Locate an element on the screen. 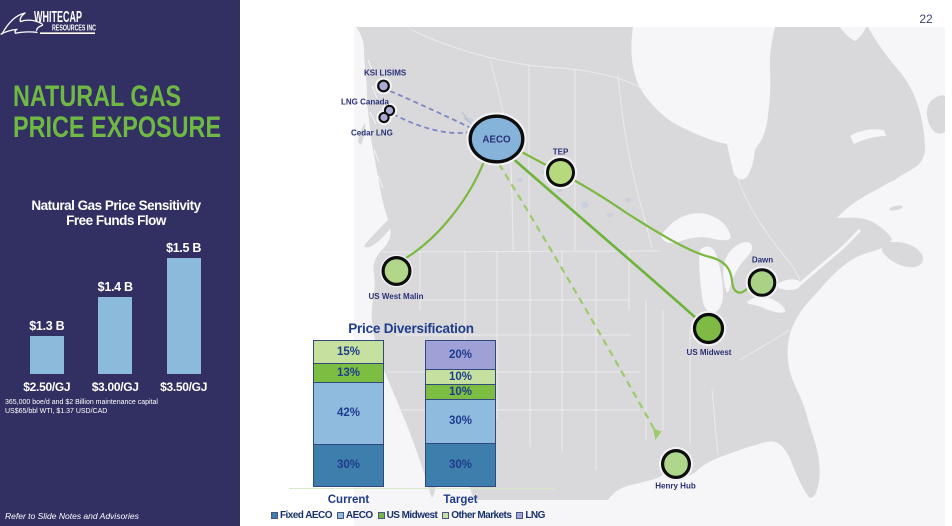 The image size is (952, 526). svg-text: TEP is located at coordinates (561, 152).